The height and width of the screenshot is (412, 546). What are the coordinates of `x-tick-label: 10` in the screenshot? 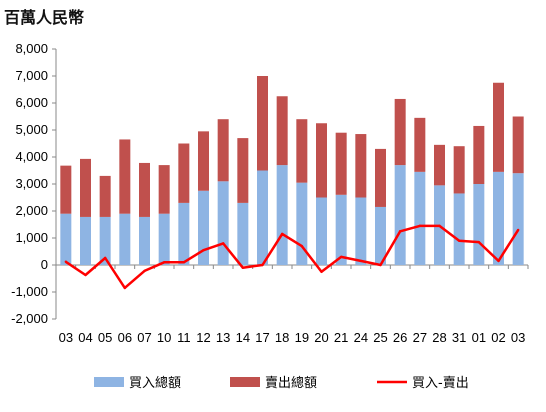 It's located at (164, 337).